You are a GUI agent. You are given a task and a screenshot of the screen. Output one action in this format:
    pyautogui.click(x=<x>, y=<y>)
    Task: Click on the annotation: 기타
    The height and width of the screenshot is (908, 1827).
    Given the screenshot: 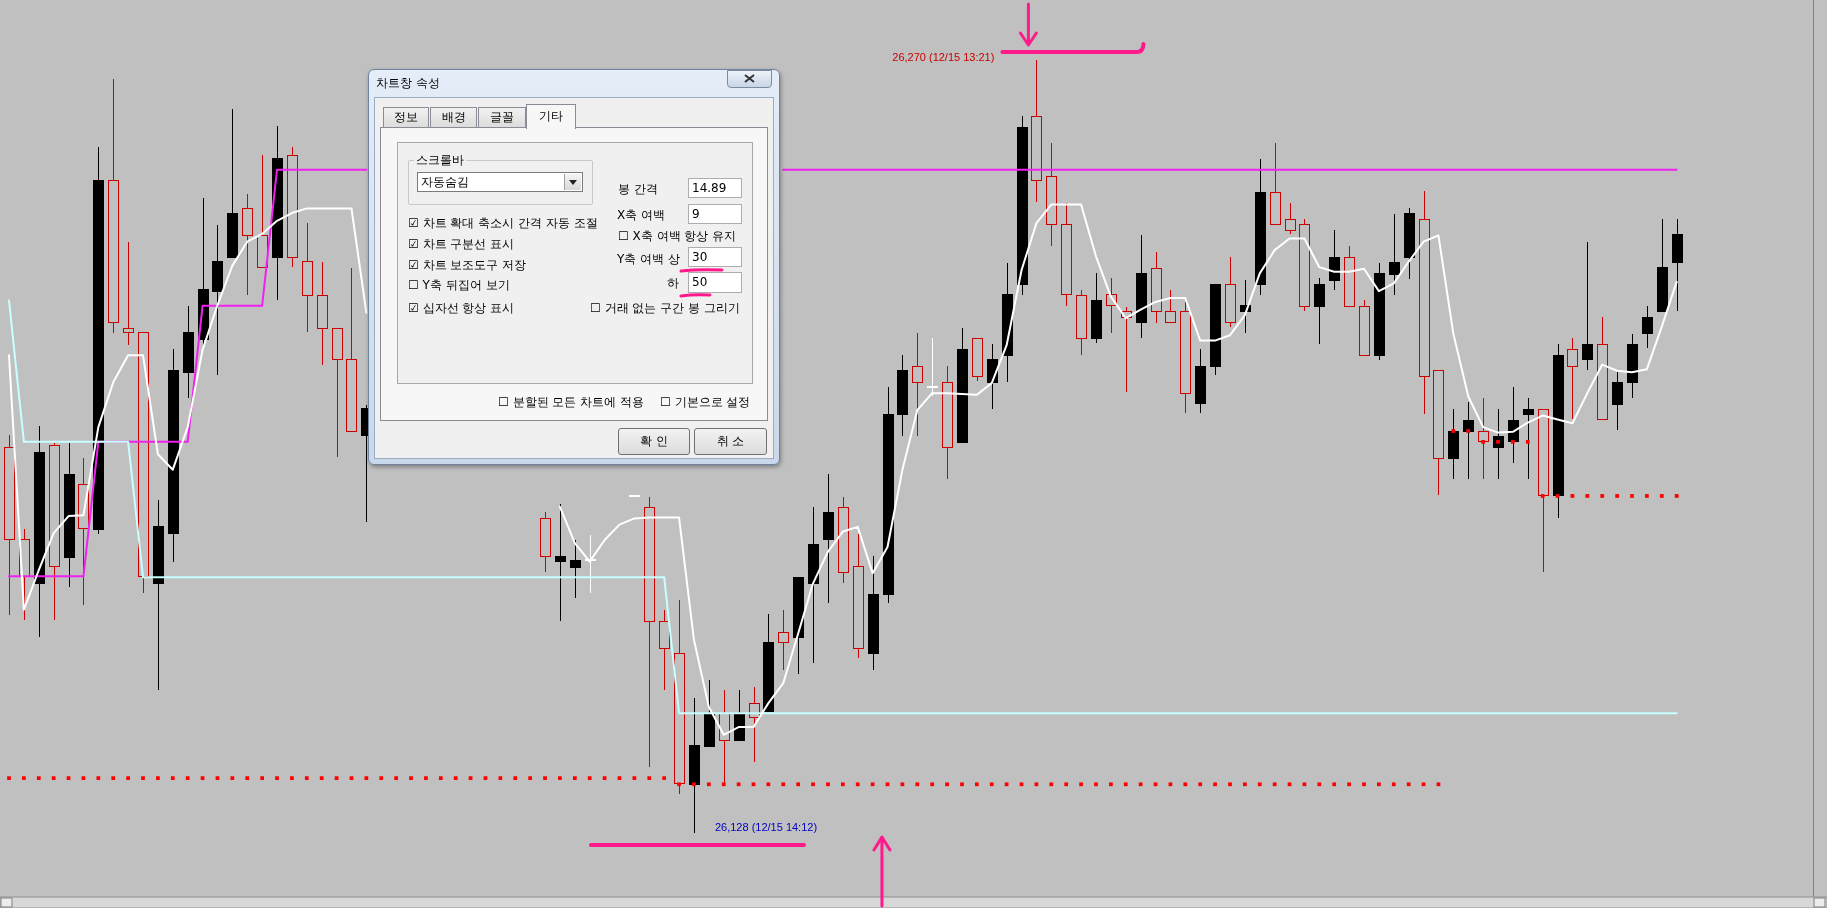 What is the action you would take?
    pyautogui.click(x=551, y=116)
    